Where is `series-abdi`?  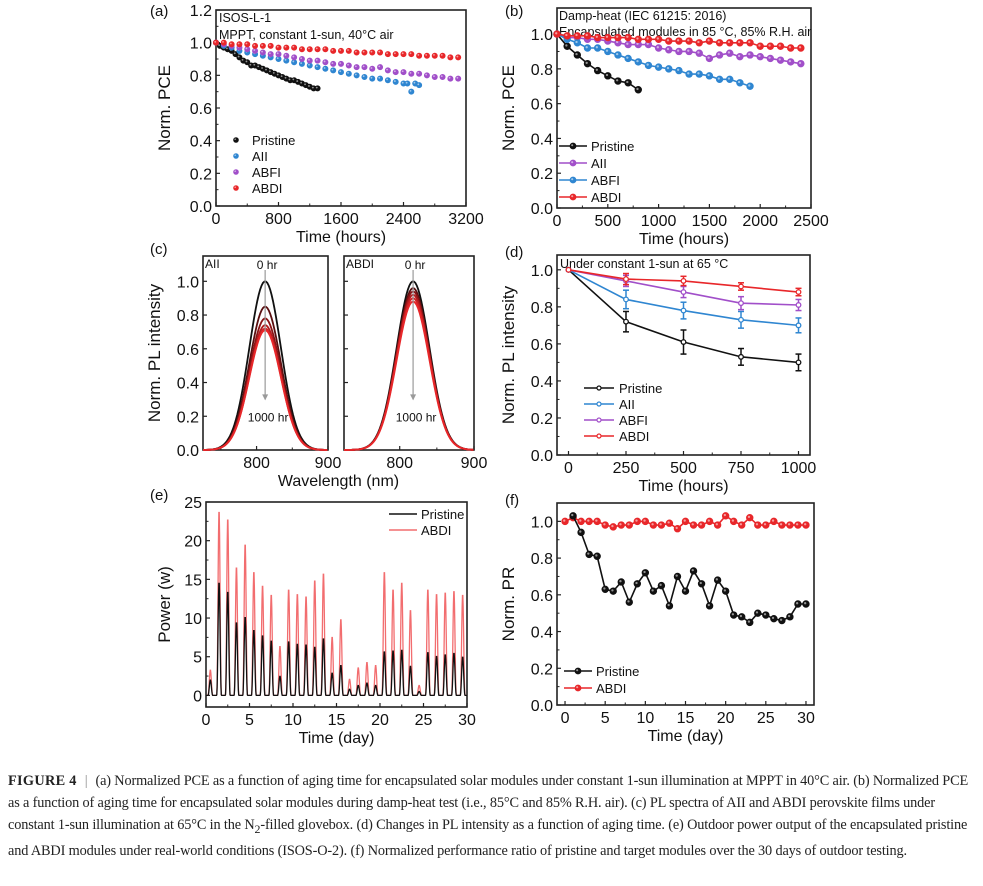
series-abdi is located at coordinates (685, 522).